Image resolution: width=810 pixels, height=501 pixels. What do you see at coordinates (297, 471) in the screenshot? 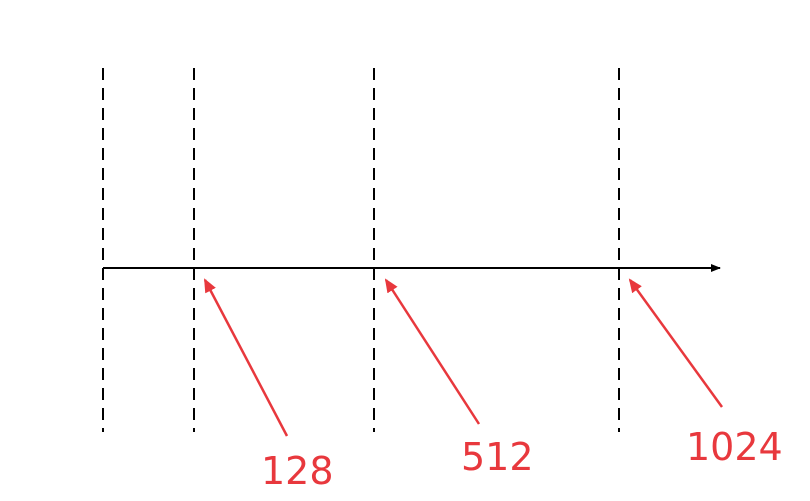
I see `annotation-label-128: 128` at bounding box center [297, 471].